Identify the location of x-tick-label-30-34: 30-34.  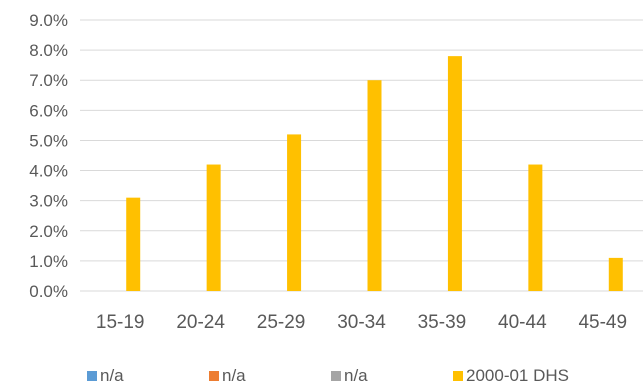
(361, 322).